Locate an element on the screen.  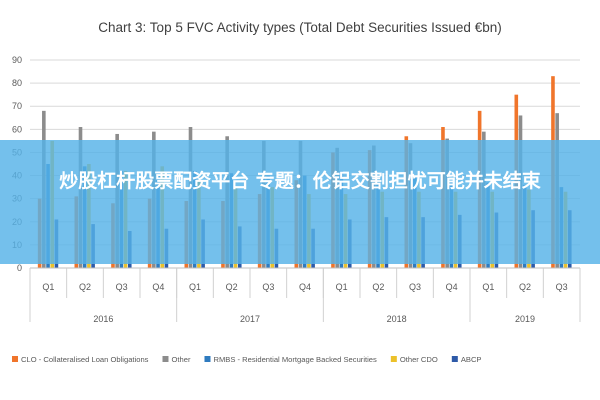
legend-label: Other is located at coordinates (180, 359).